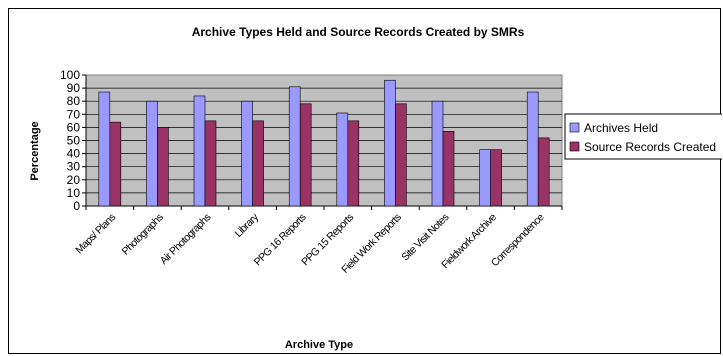 The image size is (723, 356). I want to click on y-tick-label: 40, so click(74, 154).